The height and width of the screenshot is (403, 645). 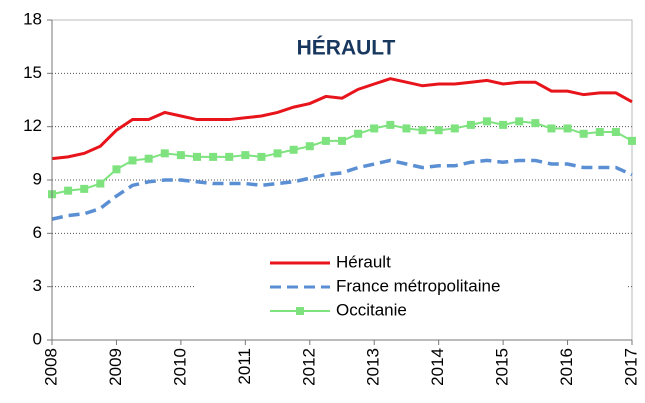 I want to click on y-tick-label: 18, so click(x=32, y=18).